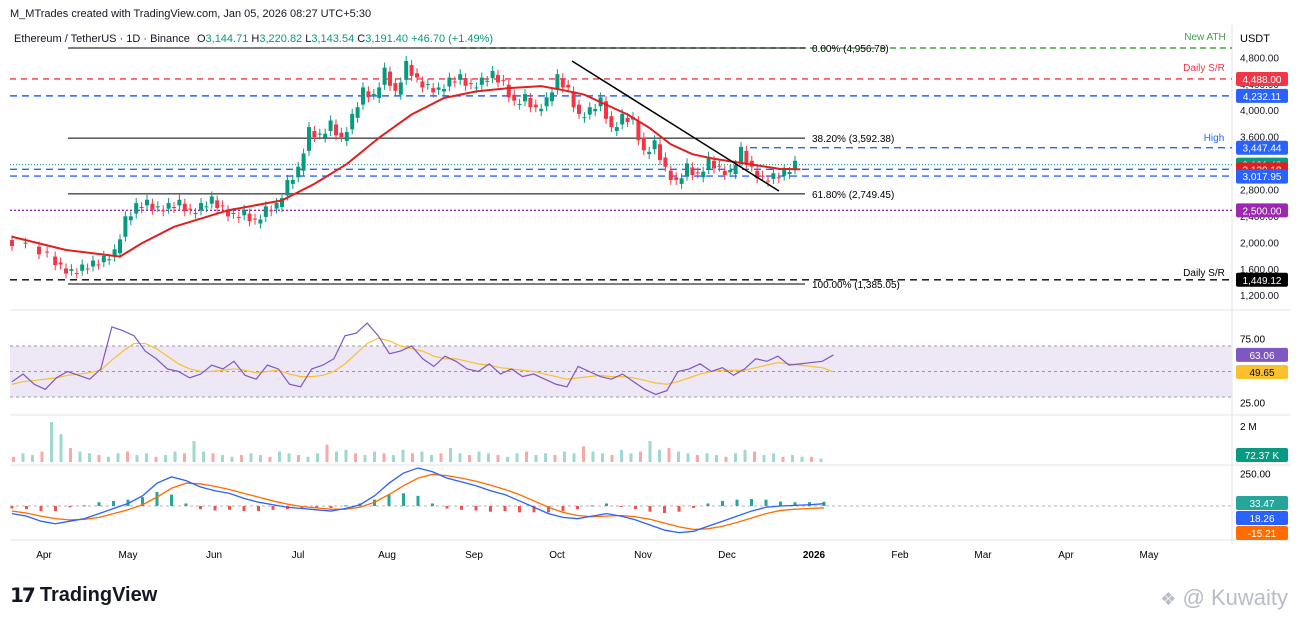  What do you see at coordinates (1261, 519) in the screenshot?
I see `macd-badge-label: 18.26` at bounding box center [1261, 519].